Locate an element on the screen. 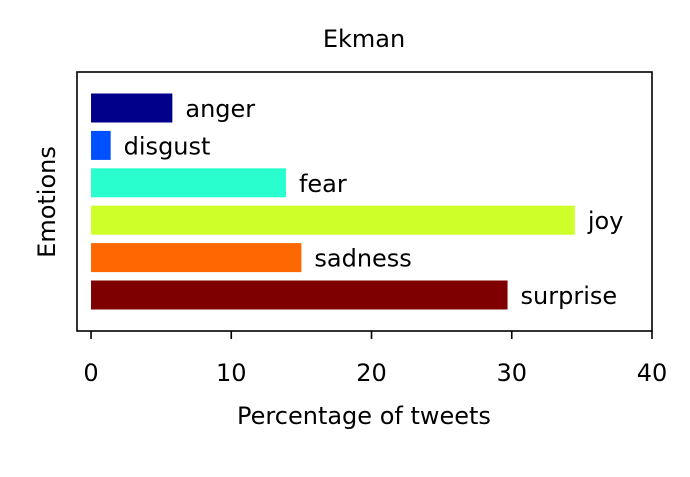 Image resolution: width=690 pixels, height=477 pixels. bar-label-disgust: disgust is located at coordinates (167, 146).